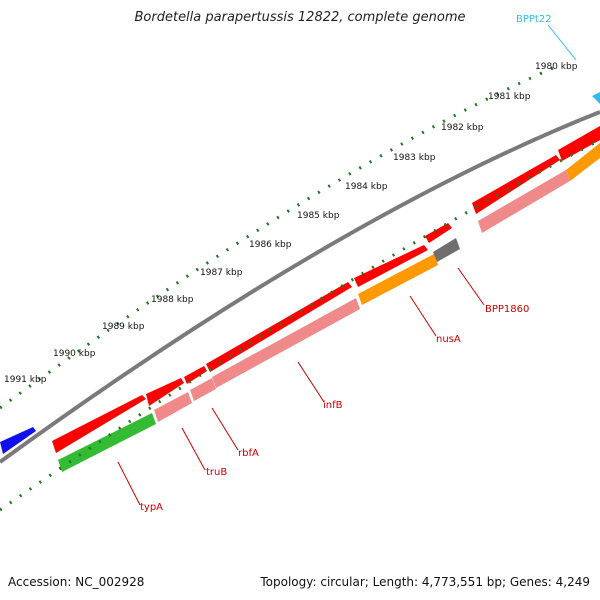  Describe the element at coordinates (203, 389) in the screenshot. I see `feature-rbfA` at that location.